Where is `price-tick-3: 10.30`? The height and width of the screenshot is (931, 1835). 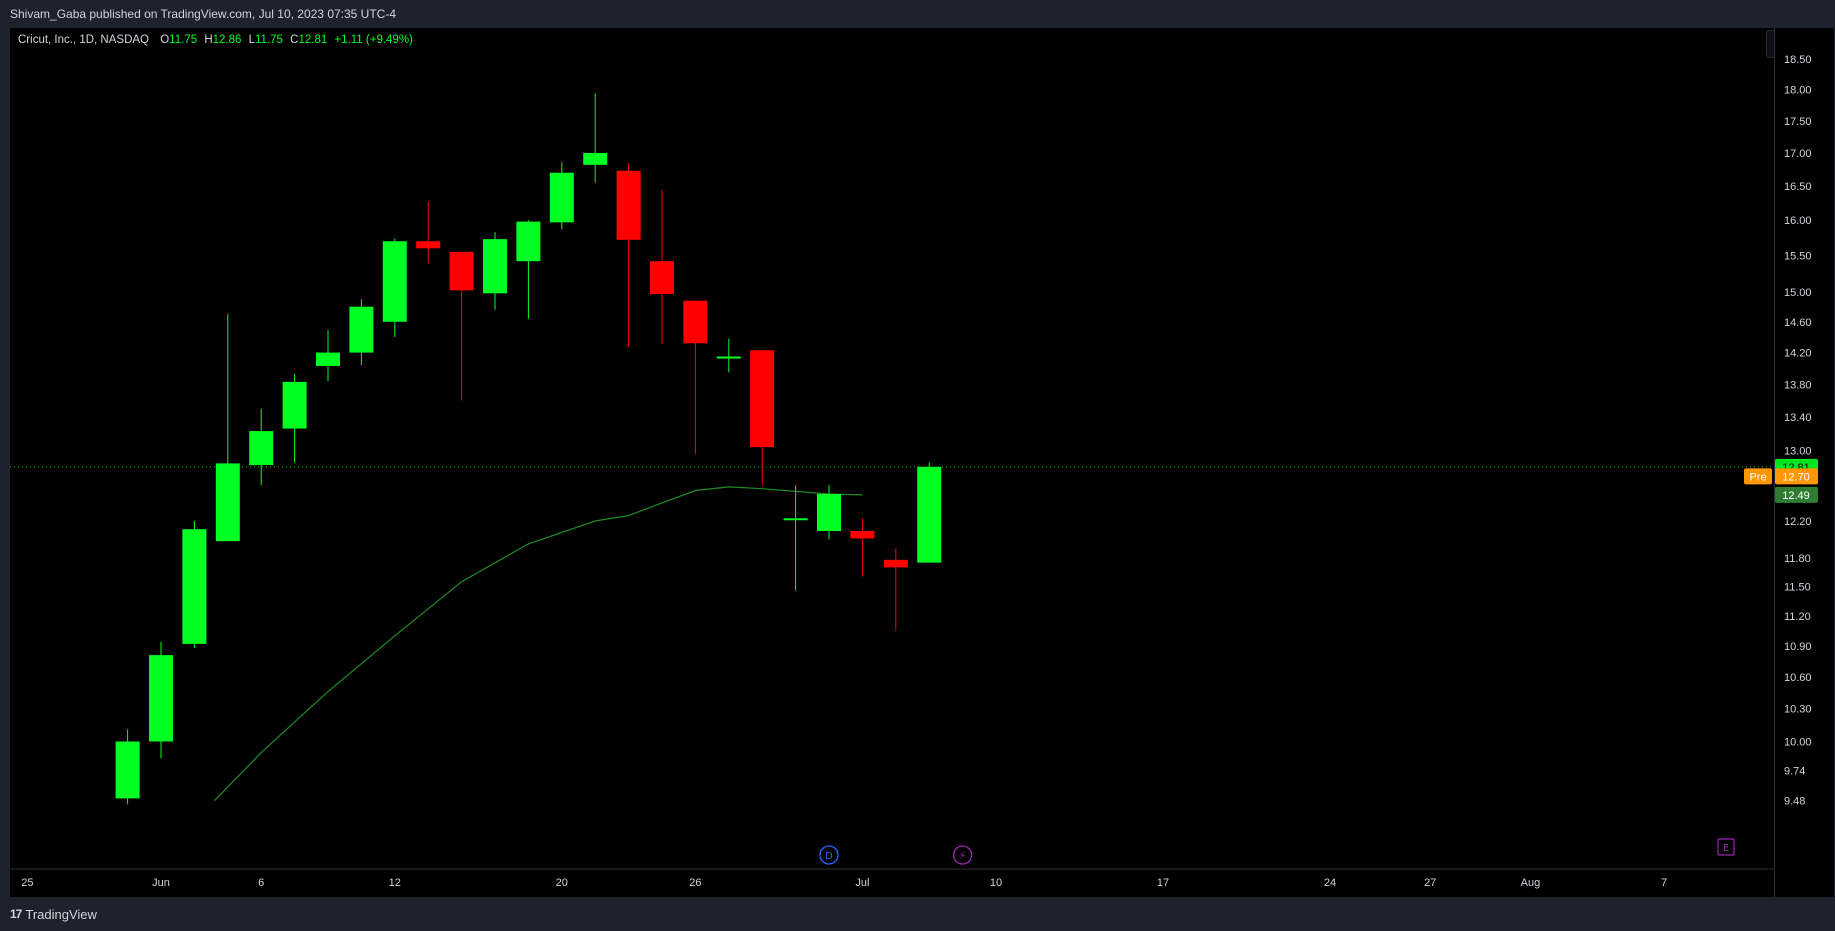 price-tick-3: 10.30 is located at coordinates (1798, 710).